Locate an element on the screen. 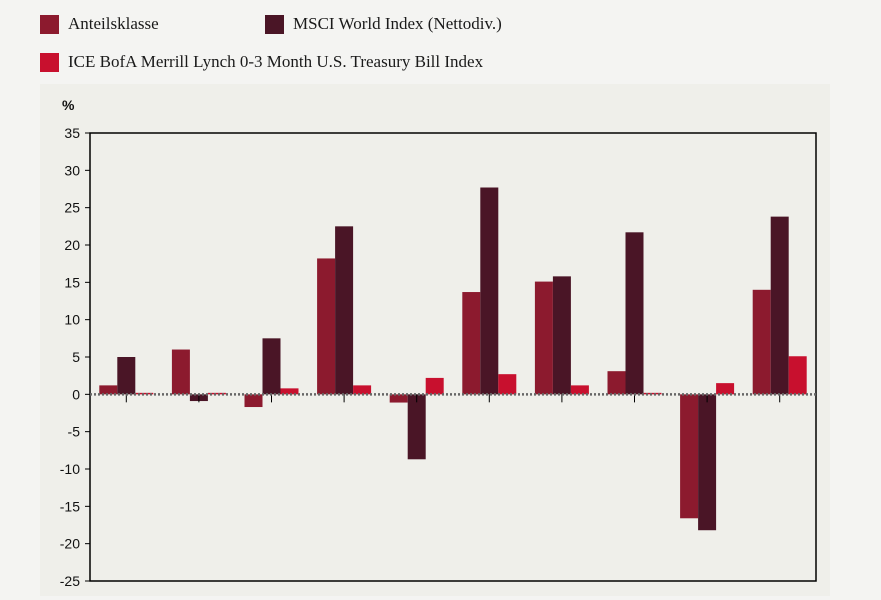 This screenshot has height=600, width=881. legend-swatch-treasury-bill is located at coordinates (49, 62).